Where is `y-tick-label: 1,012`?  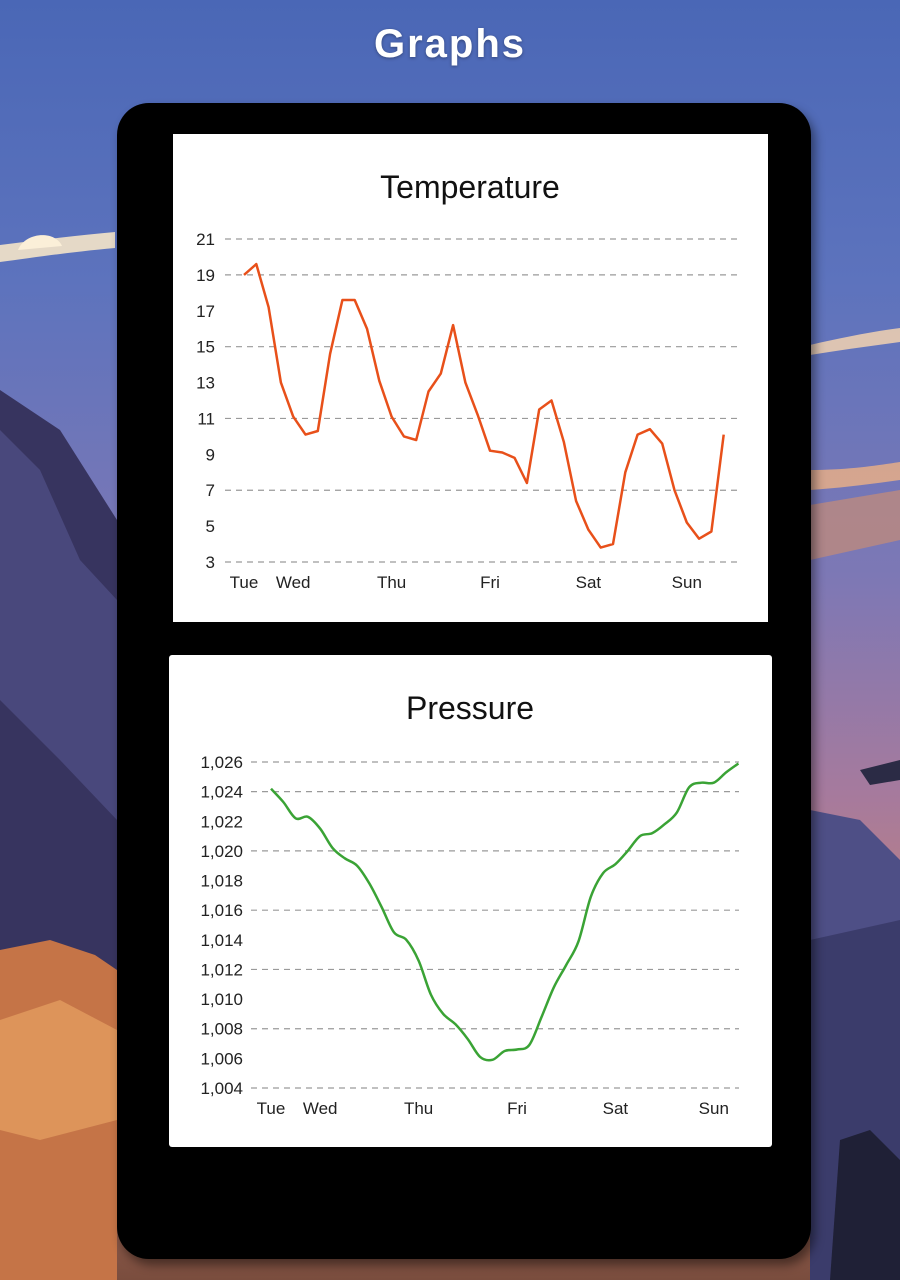
y-tick-label: 1,012 is located at coordinates (221, 969).